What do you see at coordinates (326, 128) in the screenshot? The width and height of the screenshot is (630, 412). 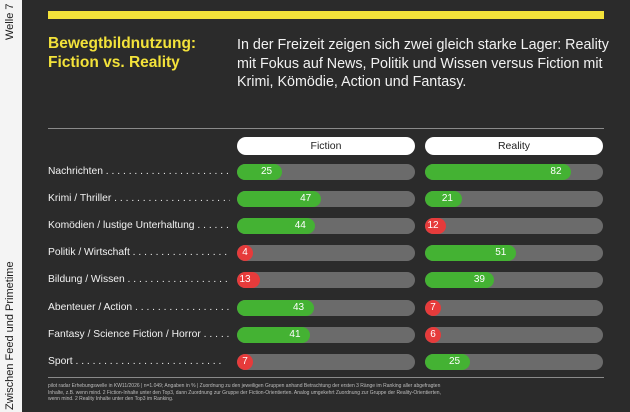 I see `divider-top` at bounding box center [326, 128].